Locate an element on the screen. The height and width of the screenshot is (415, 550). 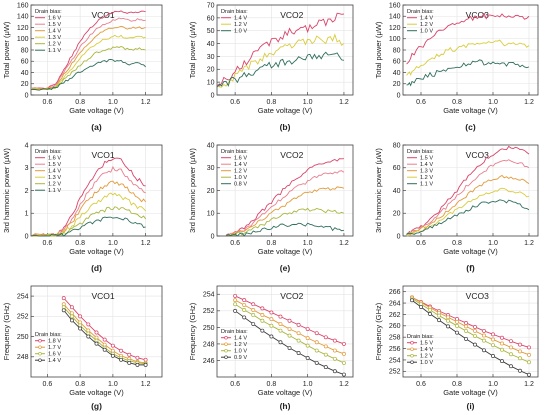
legend-entry: 1.7 V is located at coordinates (54, 348).